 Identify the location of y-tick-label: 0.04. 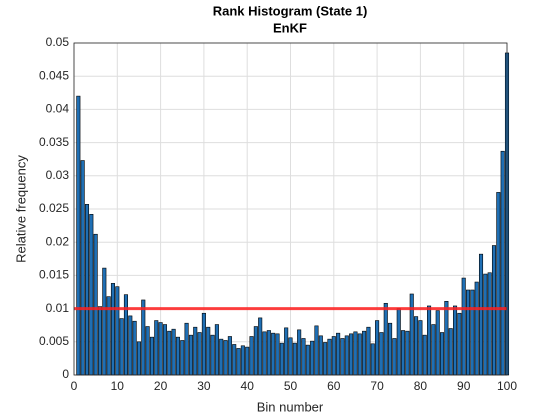
(58, 109).